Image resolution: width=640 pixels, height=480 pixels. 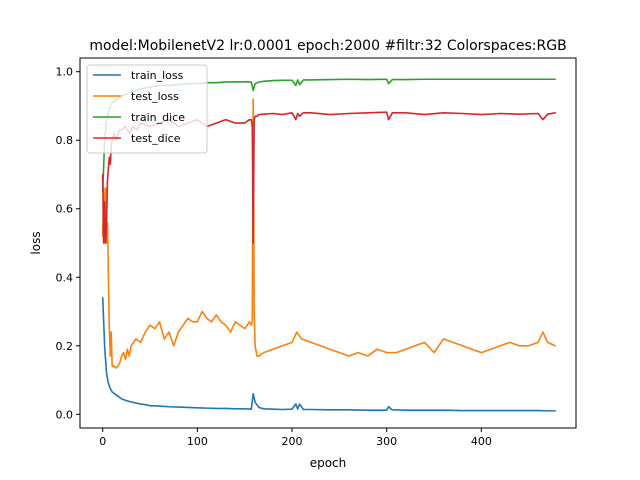 I want to click on legend: train_loss test_loss train_dice test_dice, so click(x=147, y=109).